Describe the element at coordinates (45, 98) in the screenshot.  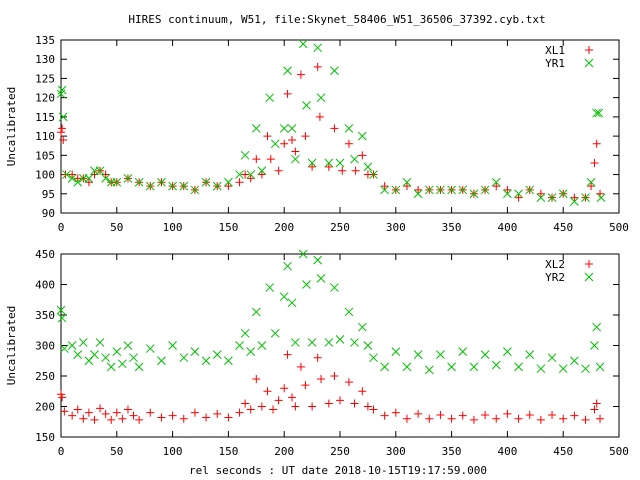
I see `y-tick-label: 120` at that location.